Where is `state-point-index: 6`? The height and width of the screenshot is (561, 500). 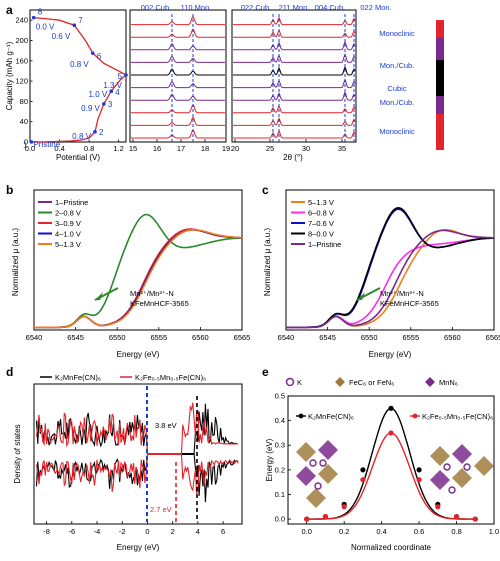
state-point-index: 6 is located at coordinates (99, 56).